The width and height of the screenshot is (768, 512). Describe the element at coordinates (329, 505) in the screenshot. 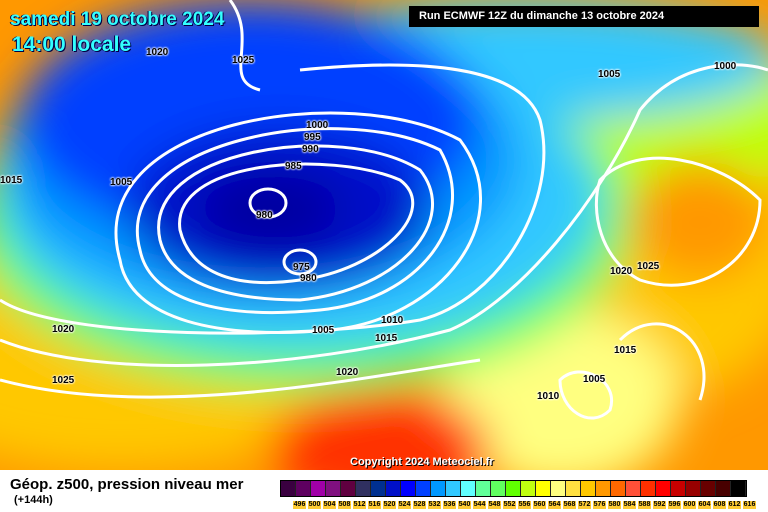

I see `scale-tick-label: 504` at that location.